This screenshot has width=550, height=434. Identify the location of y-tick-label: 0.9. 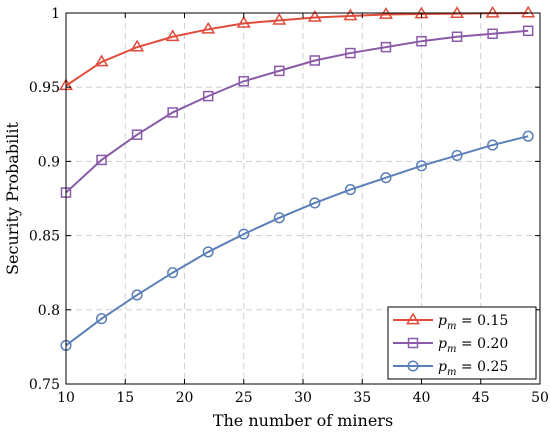
(49, 162).